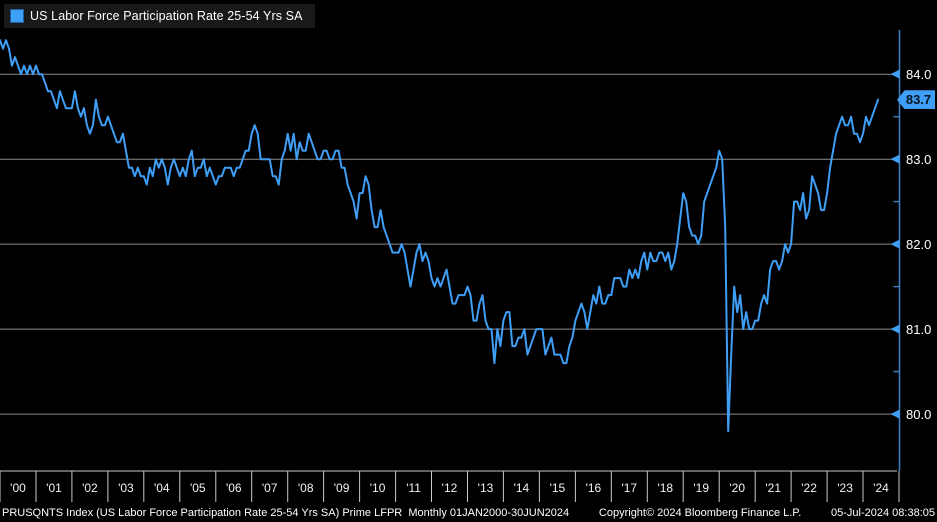 This screenshot has width=937, height=522. Describe the element at coordinates (17, 16) in the screenshot. I see `series-swatch-icon` at that location.